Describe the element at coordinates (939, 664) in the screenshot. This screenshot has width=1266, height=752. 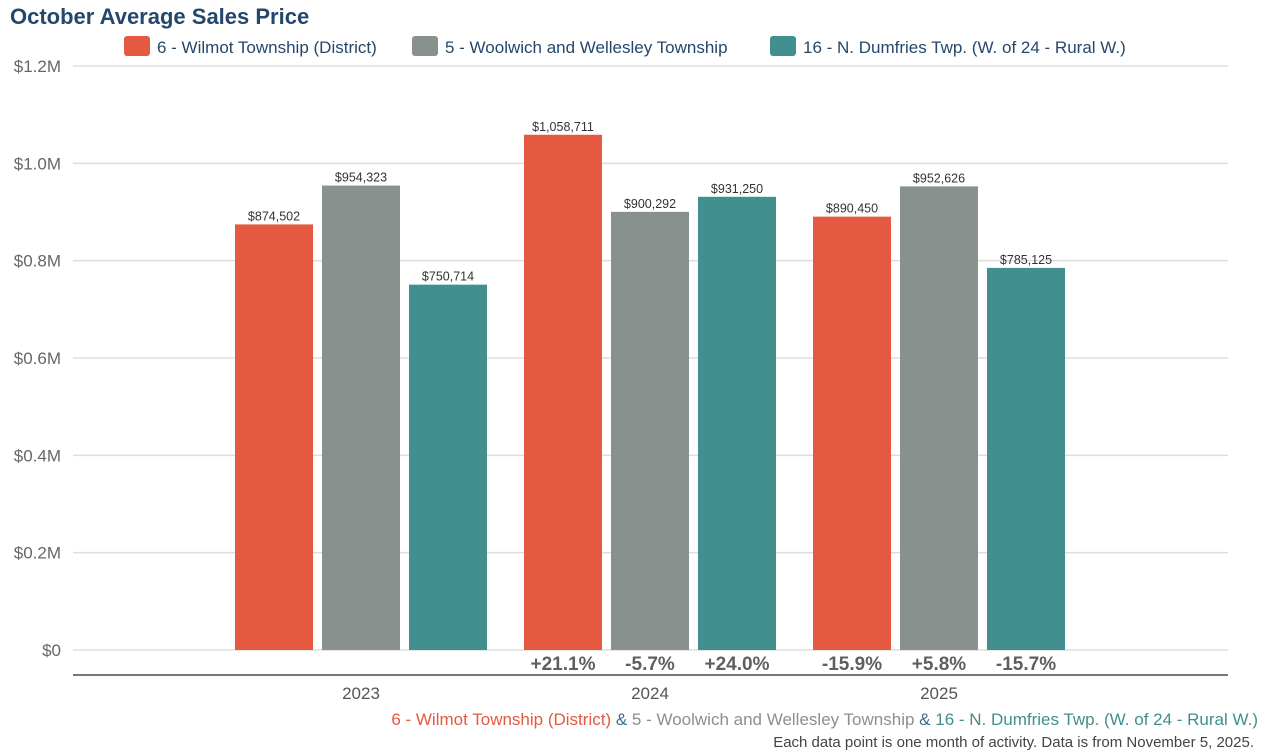
I see `change-label: +5.8%` at that location.